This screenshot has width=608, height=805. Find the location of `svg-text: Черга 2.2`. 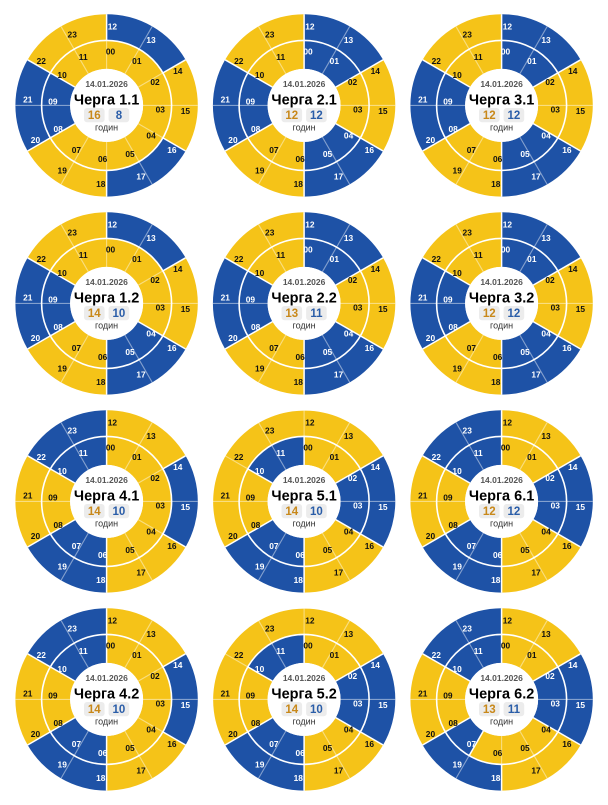

svg-text: Черга 2.2 is located at coordinates (303, 298).